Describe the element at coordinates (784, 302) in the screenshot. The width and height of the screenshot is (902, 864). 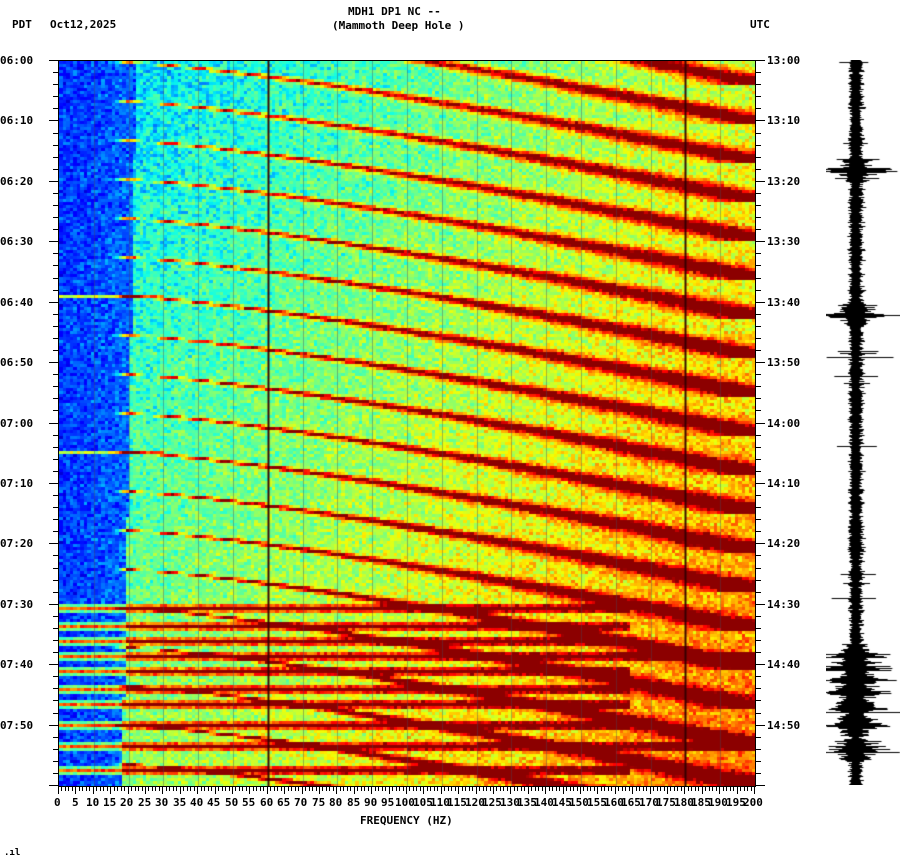
I see `time-tick-label-utc: 13:40` at that location.